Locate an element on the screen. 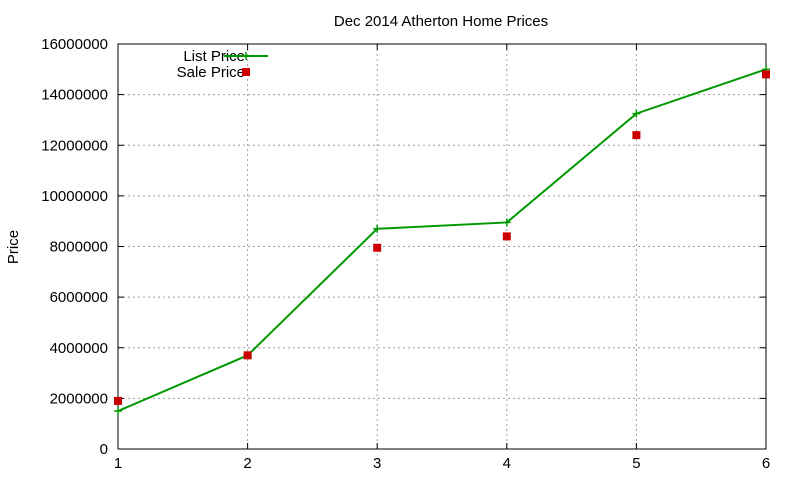 Image resolution: width=800 pixels, height=485 pixels. legend-label: Sale Price is located at coordinates (211, 72).